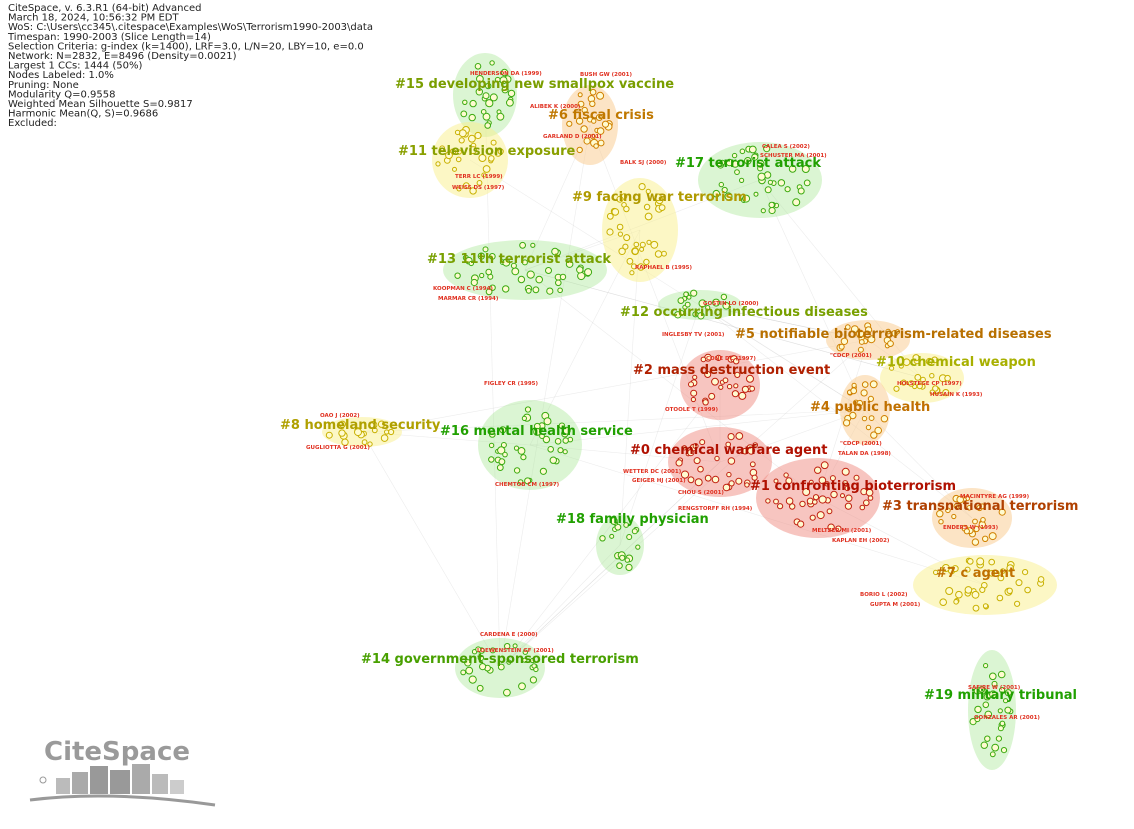  What do you see at coordinates (468, 299) in the screenshot?
I see `node-label: MARMAR CR (1994)` at bounding box center [468, 299].